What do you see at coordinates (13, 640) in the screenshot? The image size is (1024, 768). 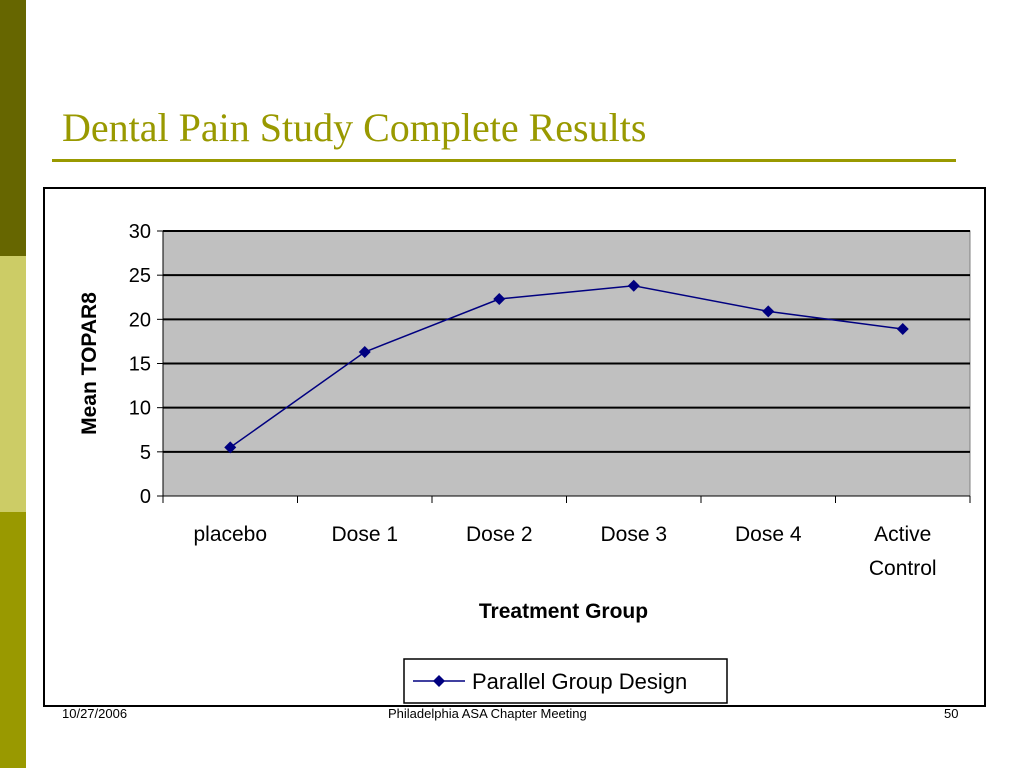 I see `side-bar-olive` at bounding box center [13, 640].